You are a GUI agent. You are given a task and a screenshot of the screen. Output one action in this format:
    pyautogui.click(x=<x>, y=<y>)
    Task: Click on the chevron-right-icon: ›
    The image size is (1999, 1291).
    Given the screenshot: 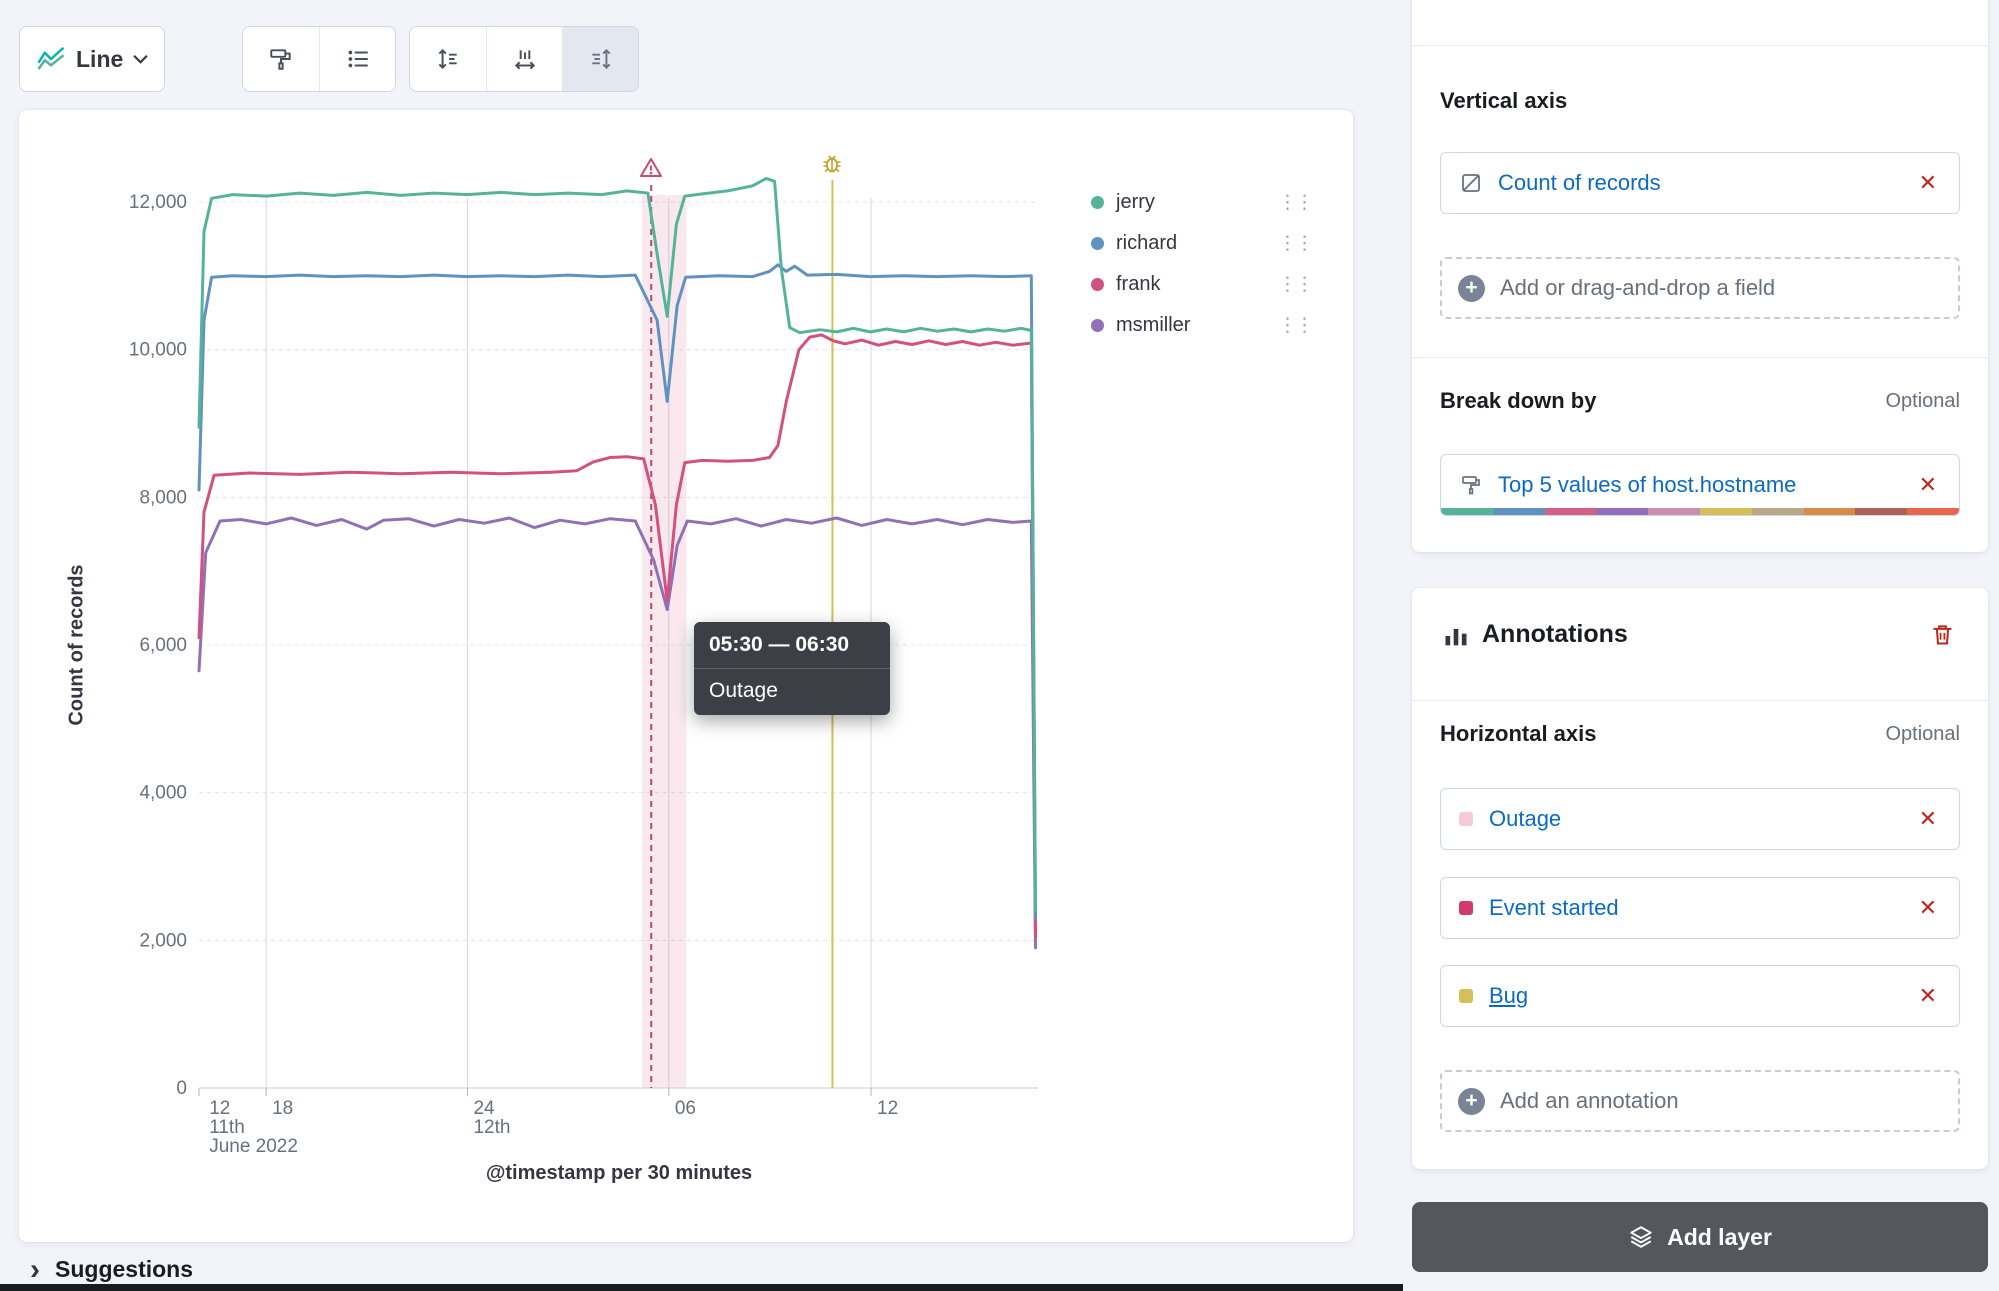 What is the action you would take?
    pyautogui.click(x=35, y=1269)
    